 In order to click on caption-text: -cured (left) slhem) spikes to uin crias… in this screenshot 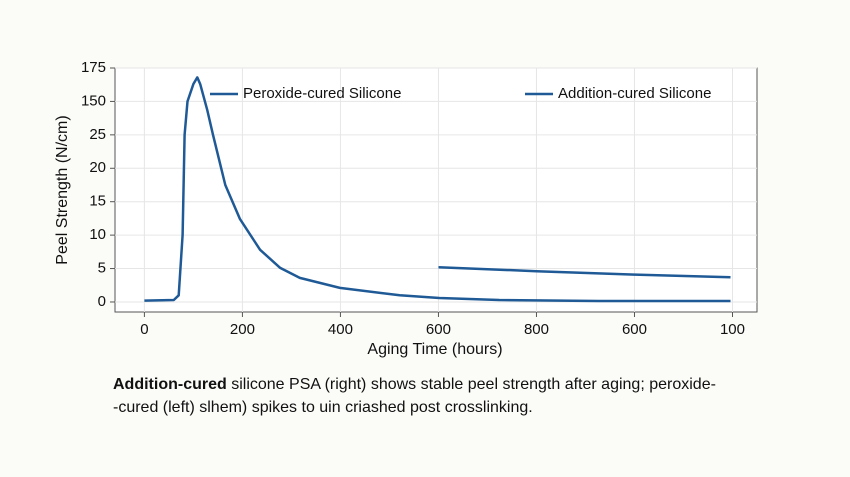, I will do `click(323, 407)`.